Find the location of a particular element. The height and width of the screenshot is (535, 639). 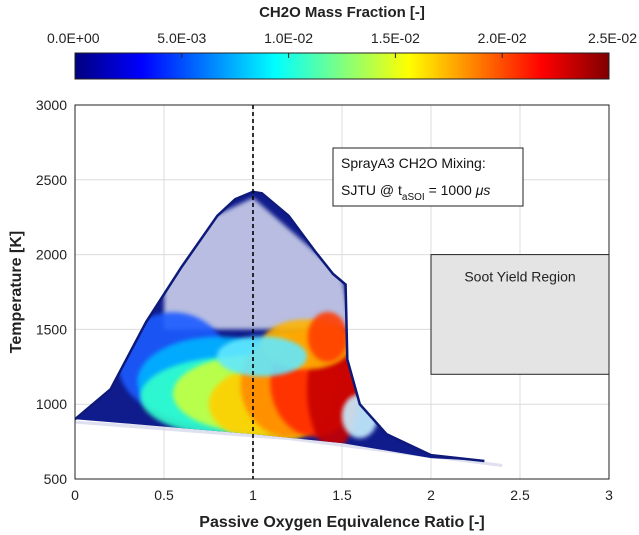

colorbar-tick-label: 2.5E-02 is located at coordinates (612, 38).